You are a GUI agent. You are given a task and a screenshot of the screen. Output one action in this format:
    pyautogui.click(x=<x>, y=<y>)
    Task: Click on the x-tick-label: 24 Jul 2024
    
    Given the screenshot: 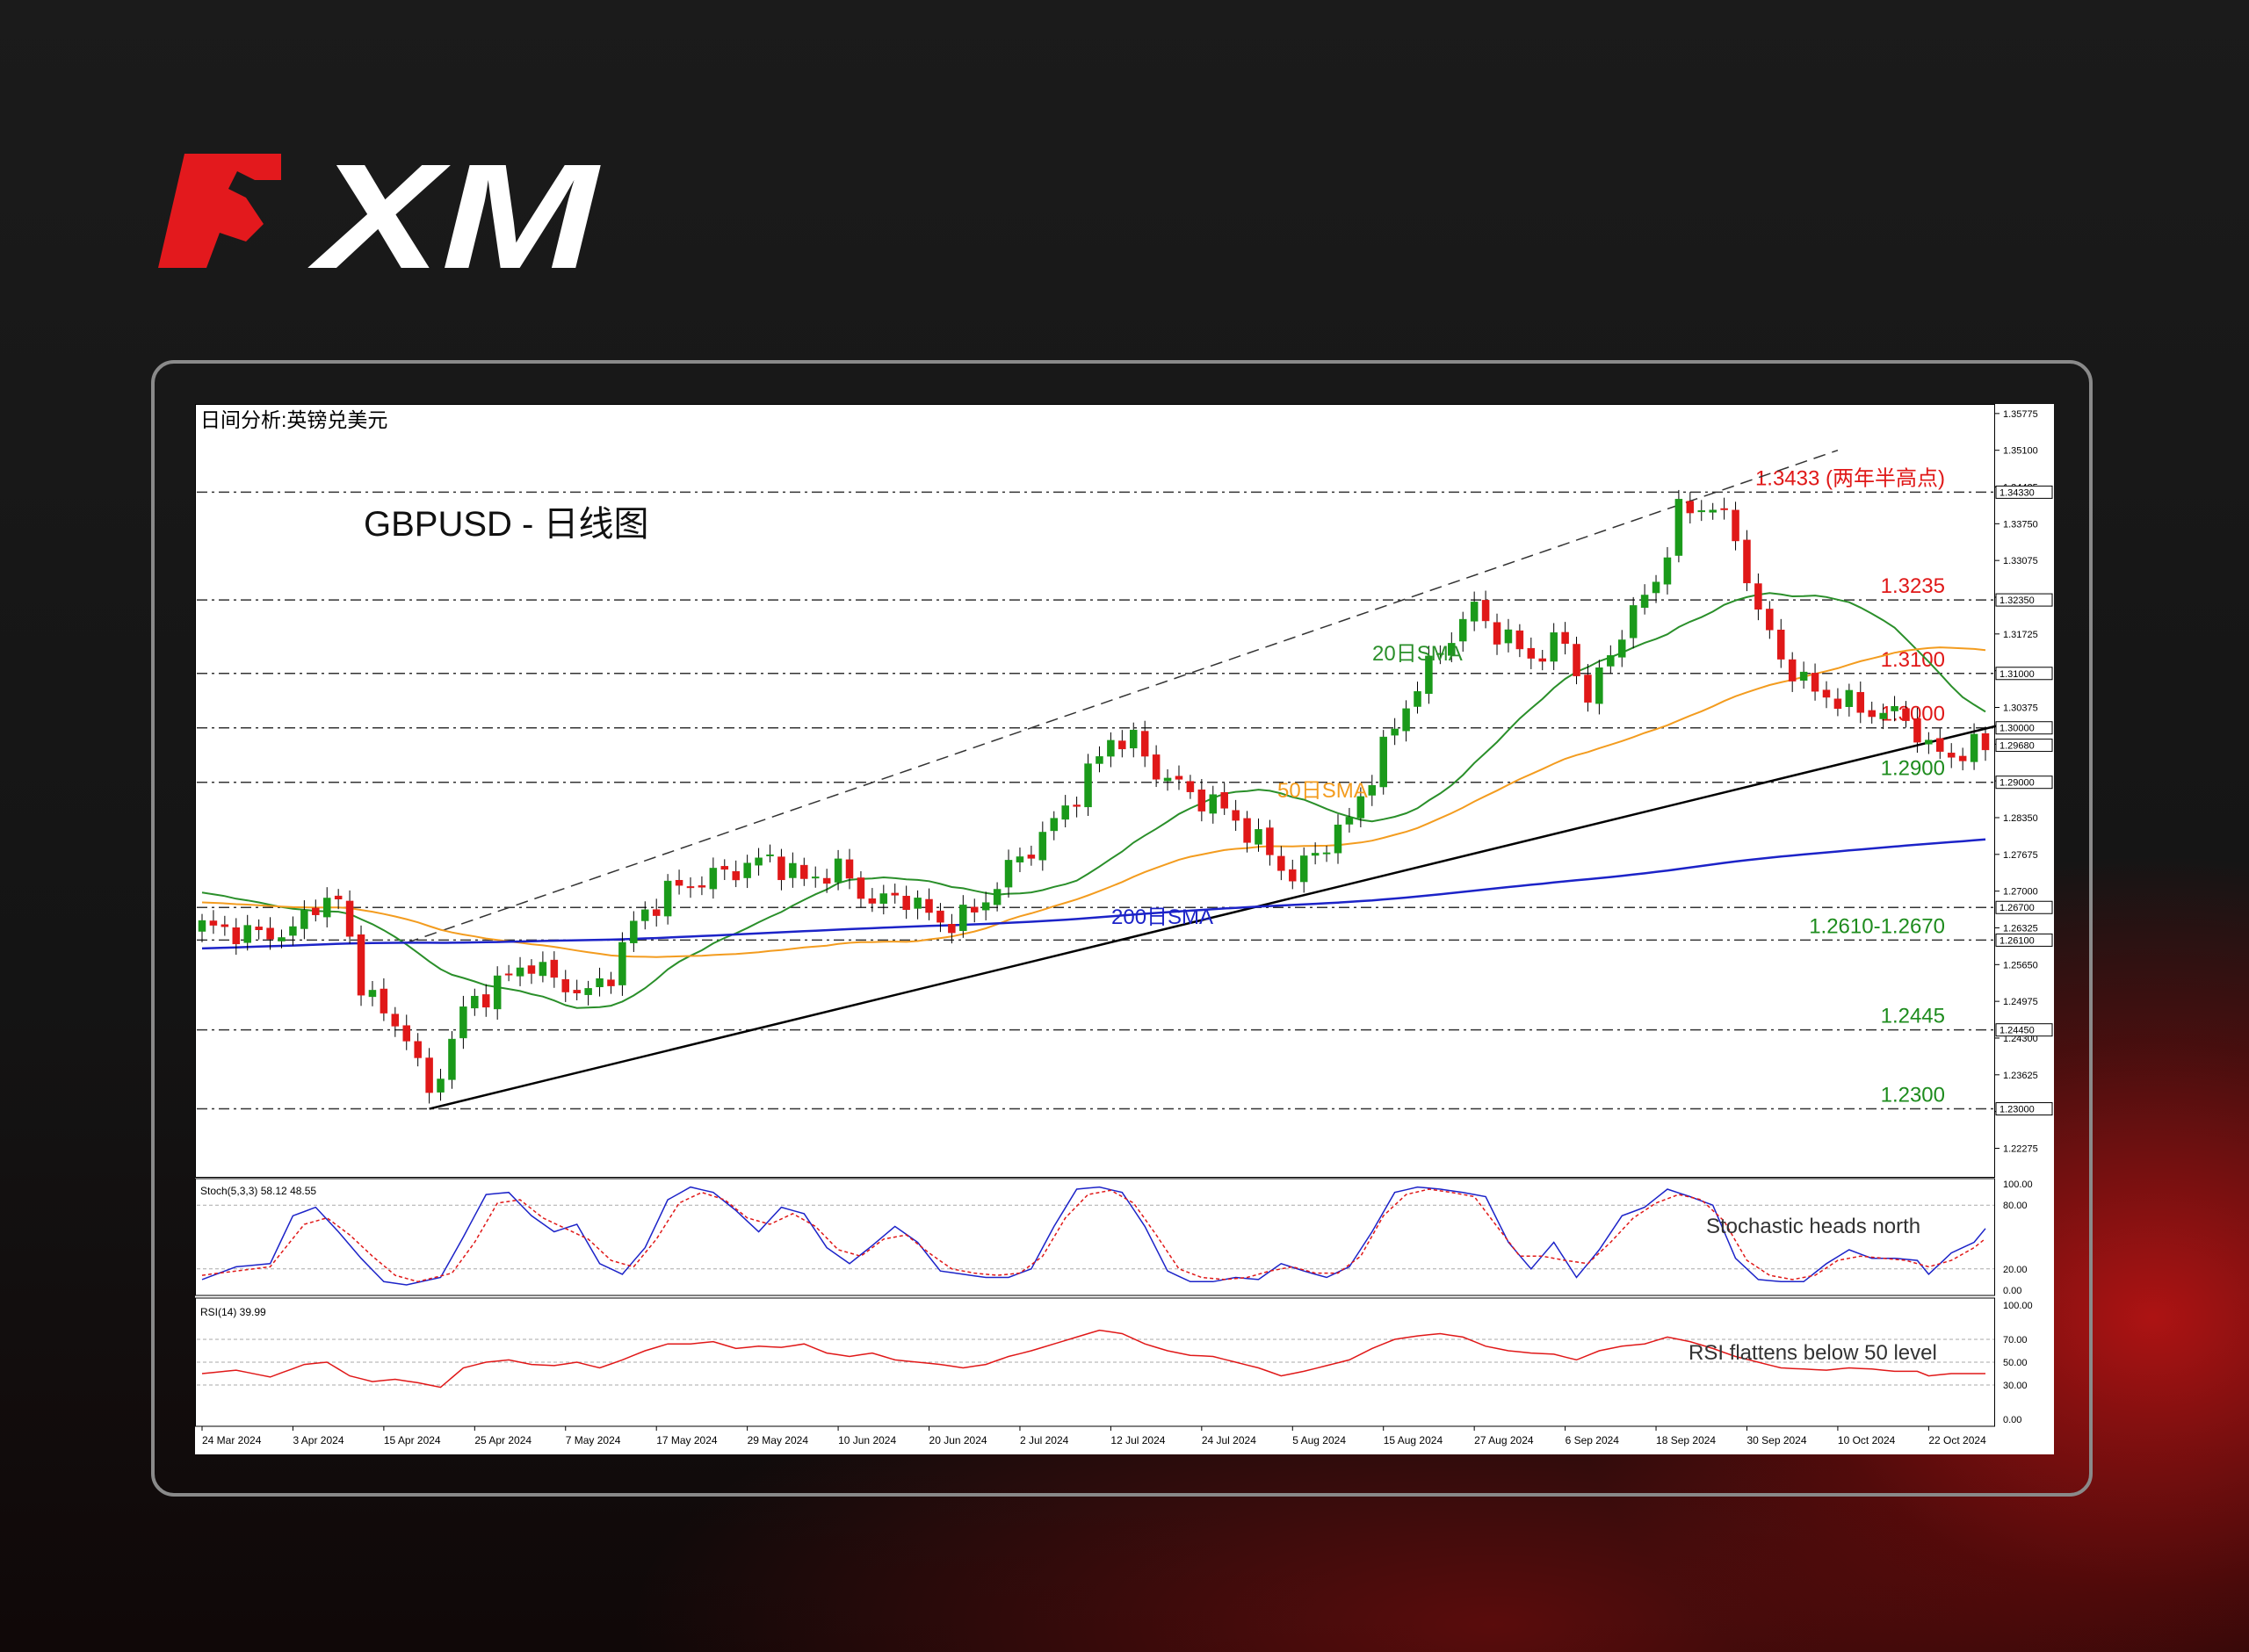 What is the action you would take?
    pyautogui.click(x=1229, y=1440)
    